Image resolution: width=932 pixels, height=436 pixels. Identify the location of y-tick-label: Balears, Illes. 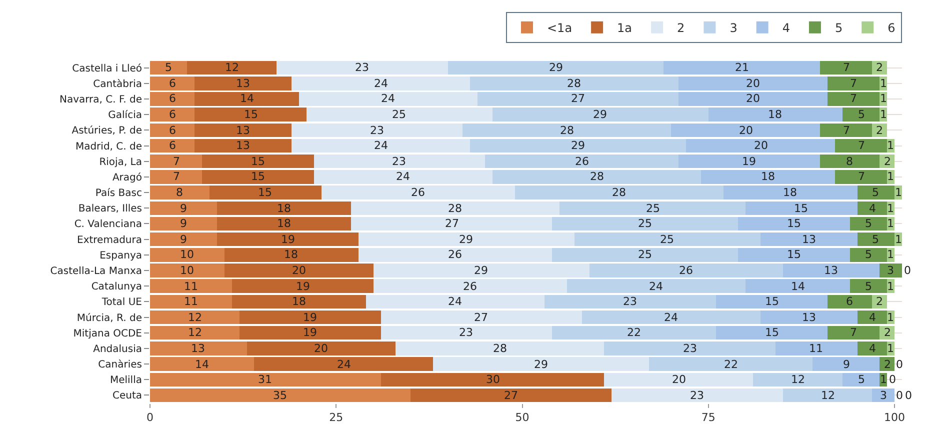
(110, 209).